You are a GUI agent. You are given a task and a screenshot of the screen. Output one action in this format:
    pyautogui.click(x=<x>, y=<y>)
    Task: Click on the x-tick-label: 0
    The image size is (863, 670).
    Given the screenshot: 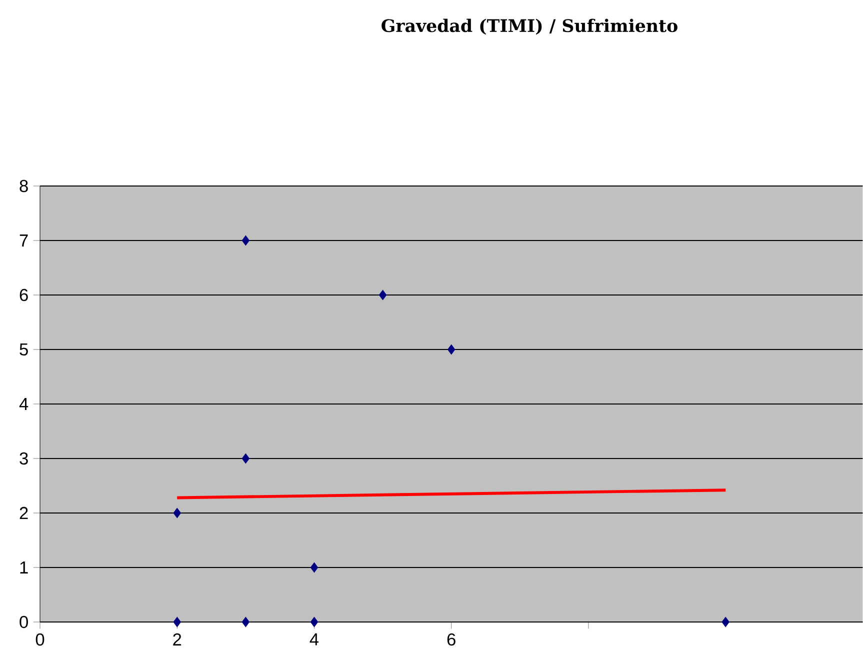 What is the action you would take?
    pyautogui.click(x=40, y=639)
    